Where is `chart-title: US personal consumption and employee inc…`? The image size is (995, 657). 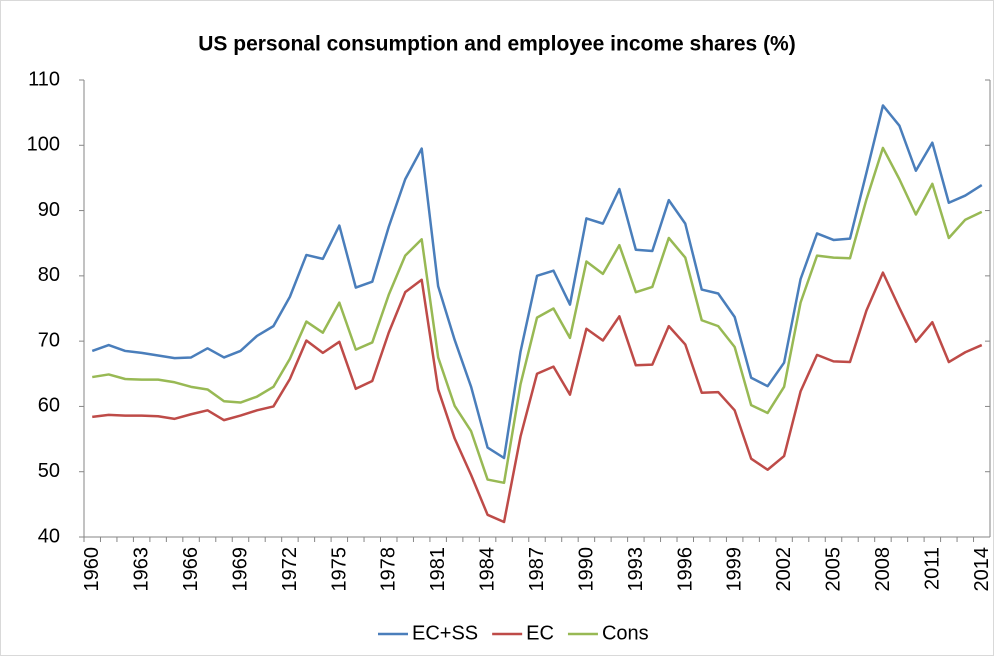
chart-title: US personal consumption and employee inc… is located at coordinates (496, 44).